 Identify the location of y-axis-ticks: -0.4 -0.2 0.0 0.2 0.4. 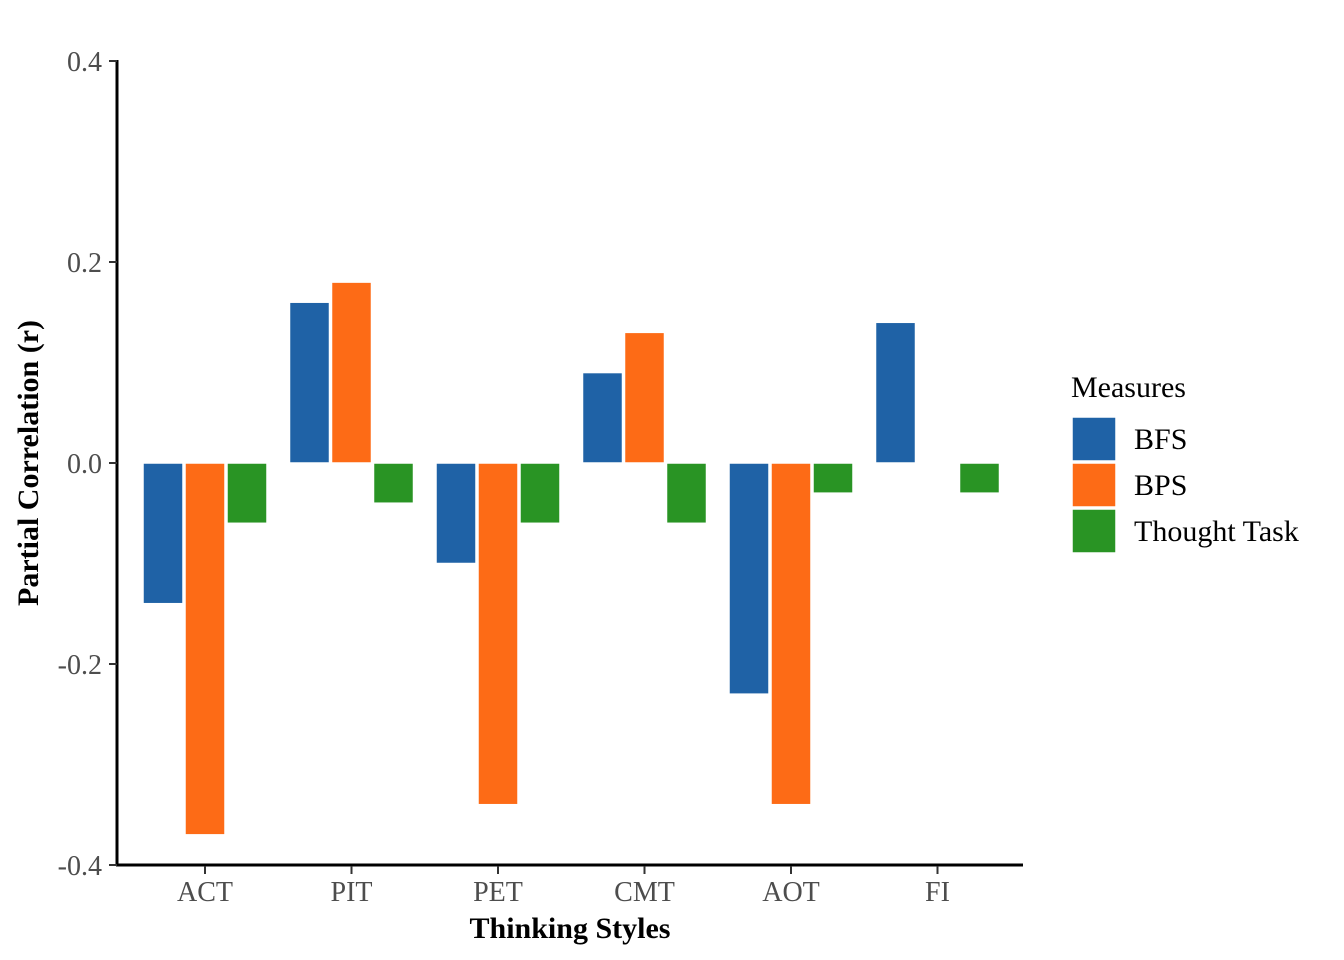
(87, 464).